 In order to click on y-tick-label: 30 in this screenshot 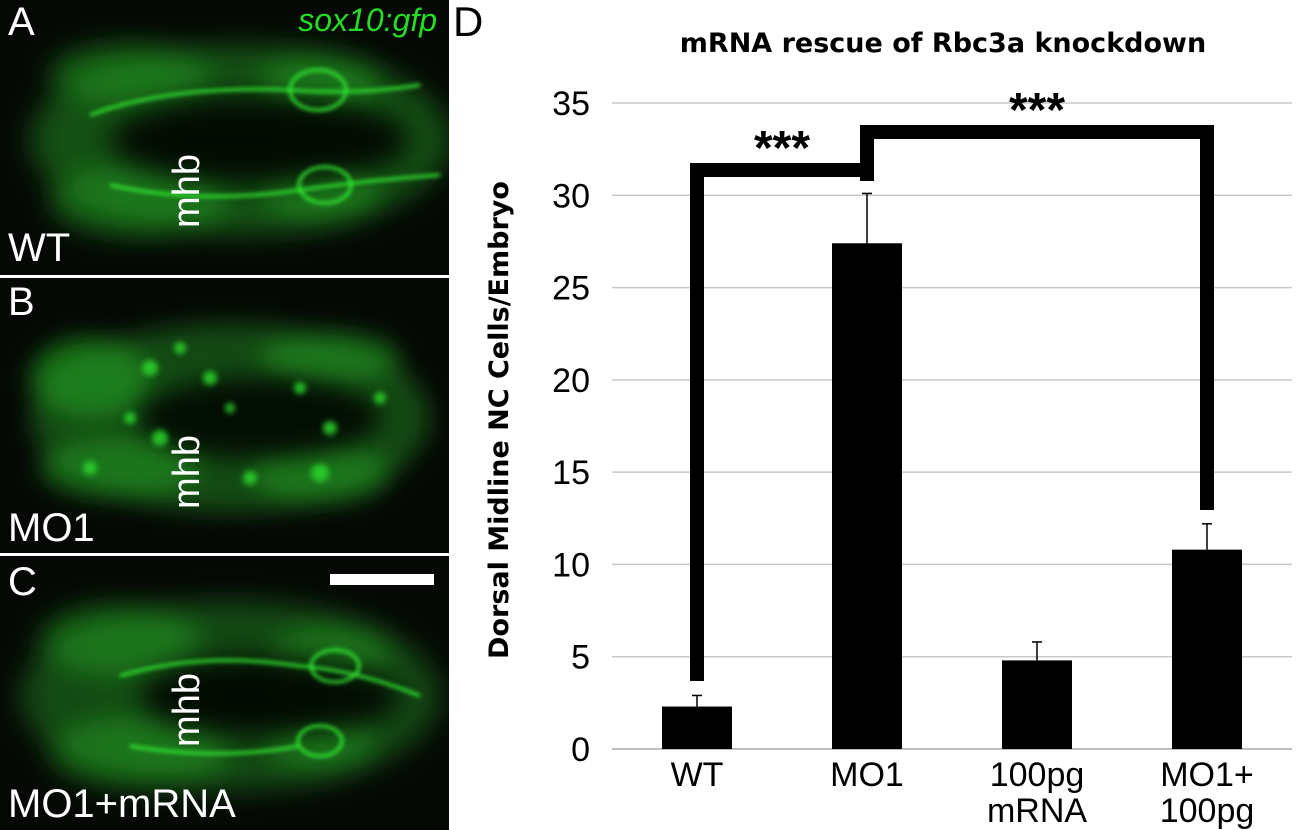, I will do `click(571, 196)`.